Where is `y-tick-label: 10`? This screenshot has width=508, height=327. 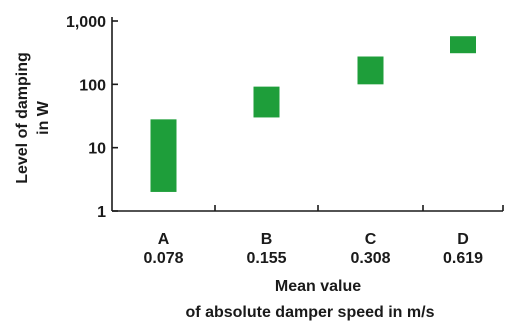
y-tick-label: 10 is located at coordinates (97, 149).